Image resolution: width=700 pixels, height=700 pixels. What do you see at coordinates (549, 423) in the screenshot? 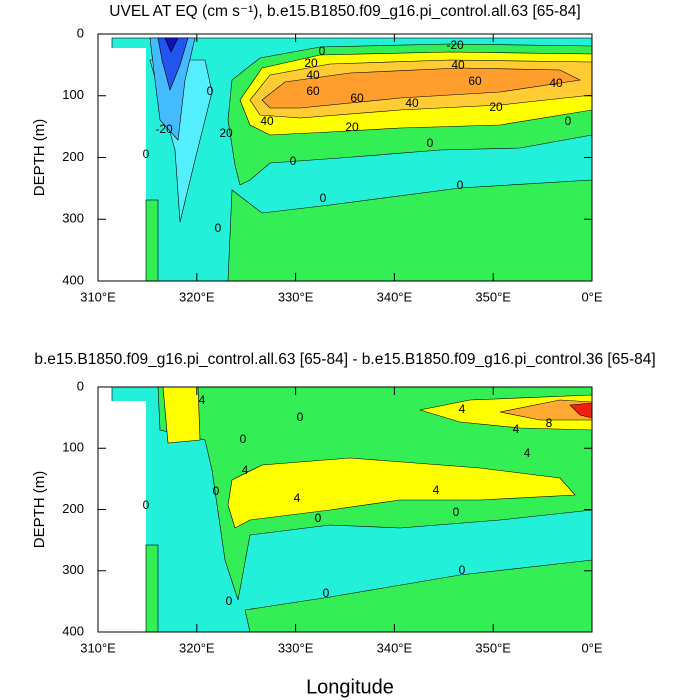
I see `contour-label: 8` at bounding box center [549, 423].